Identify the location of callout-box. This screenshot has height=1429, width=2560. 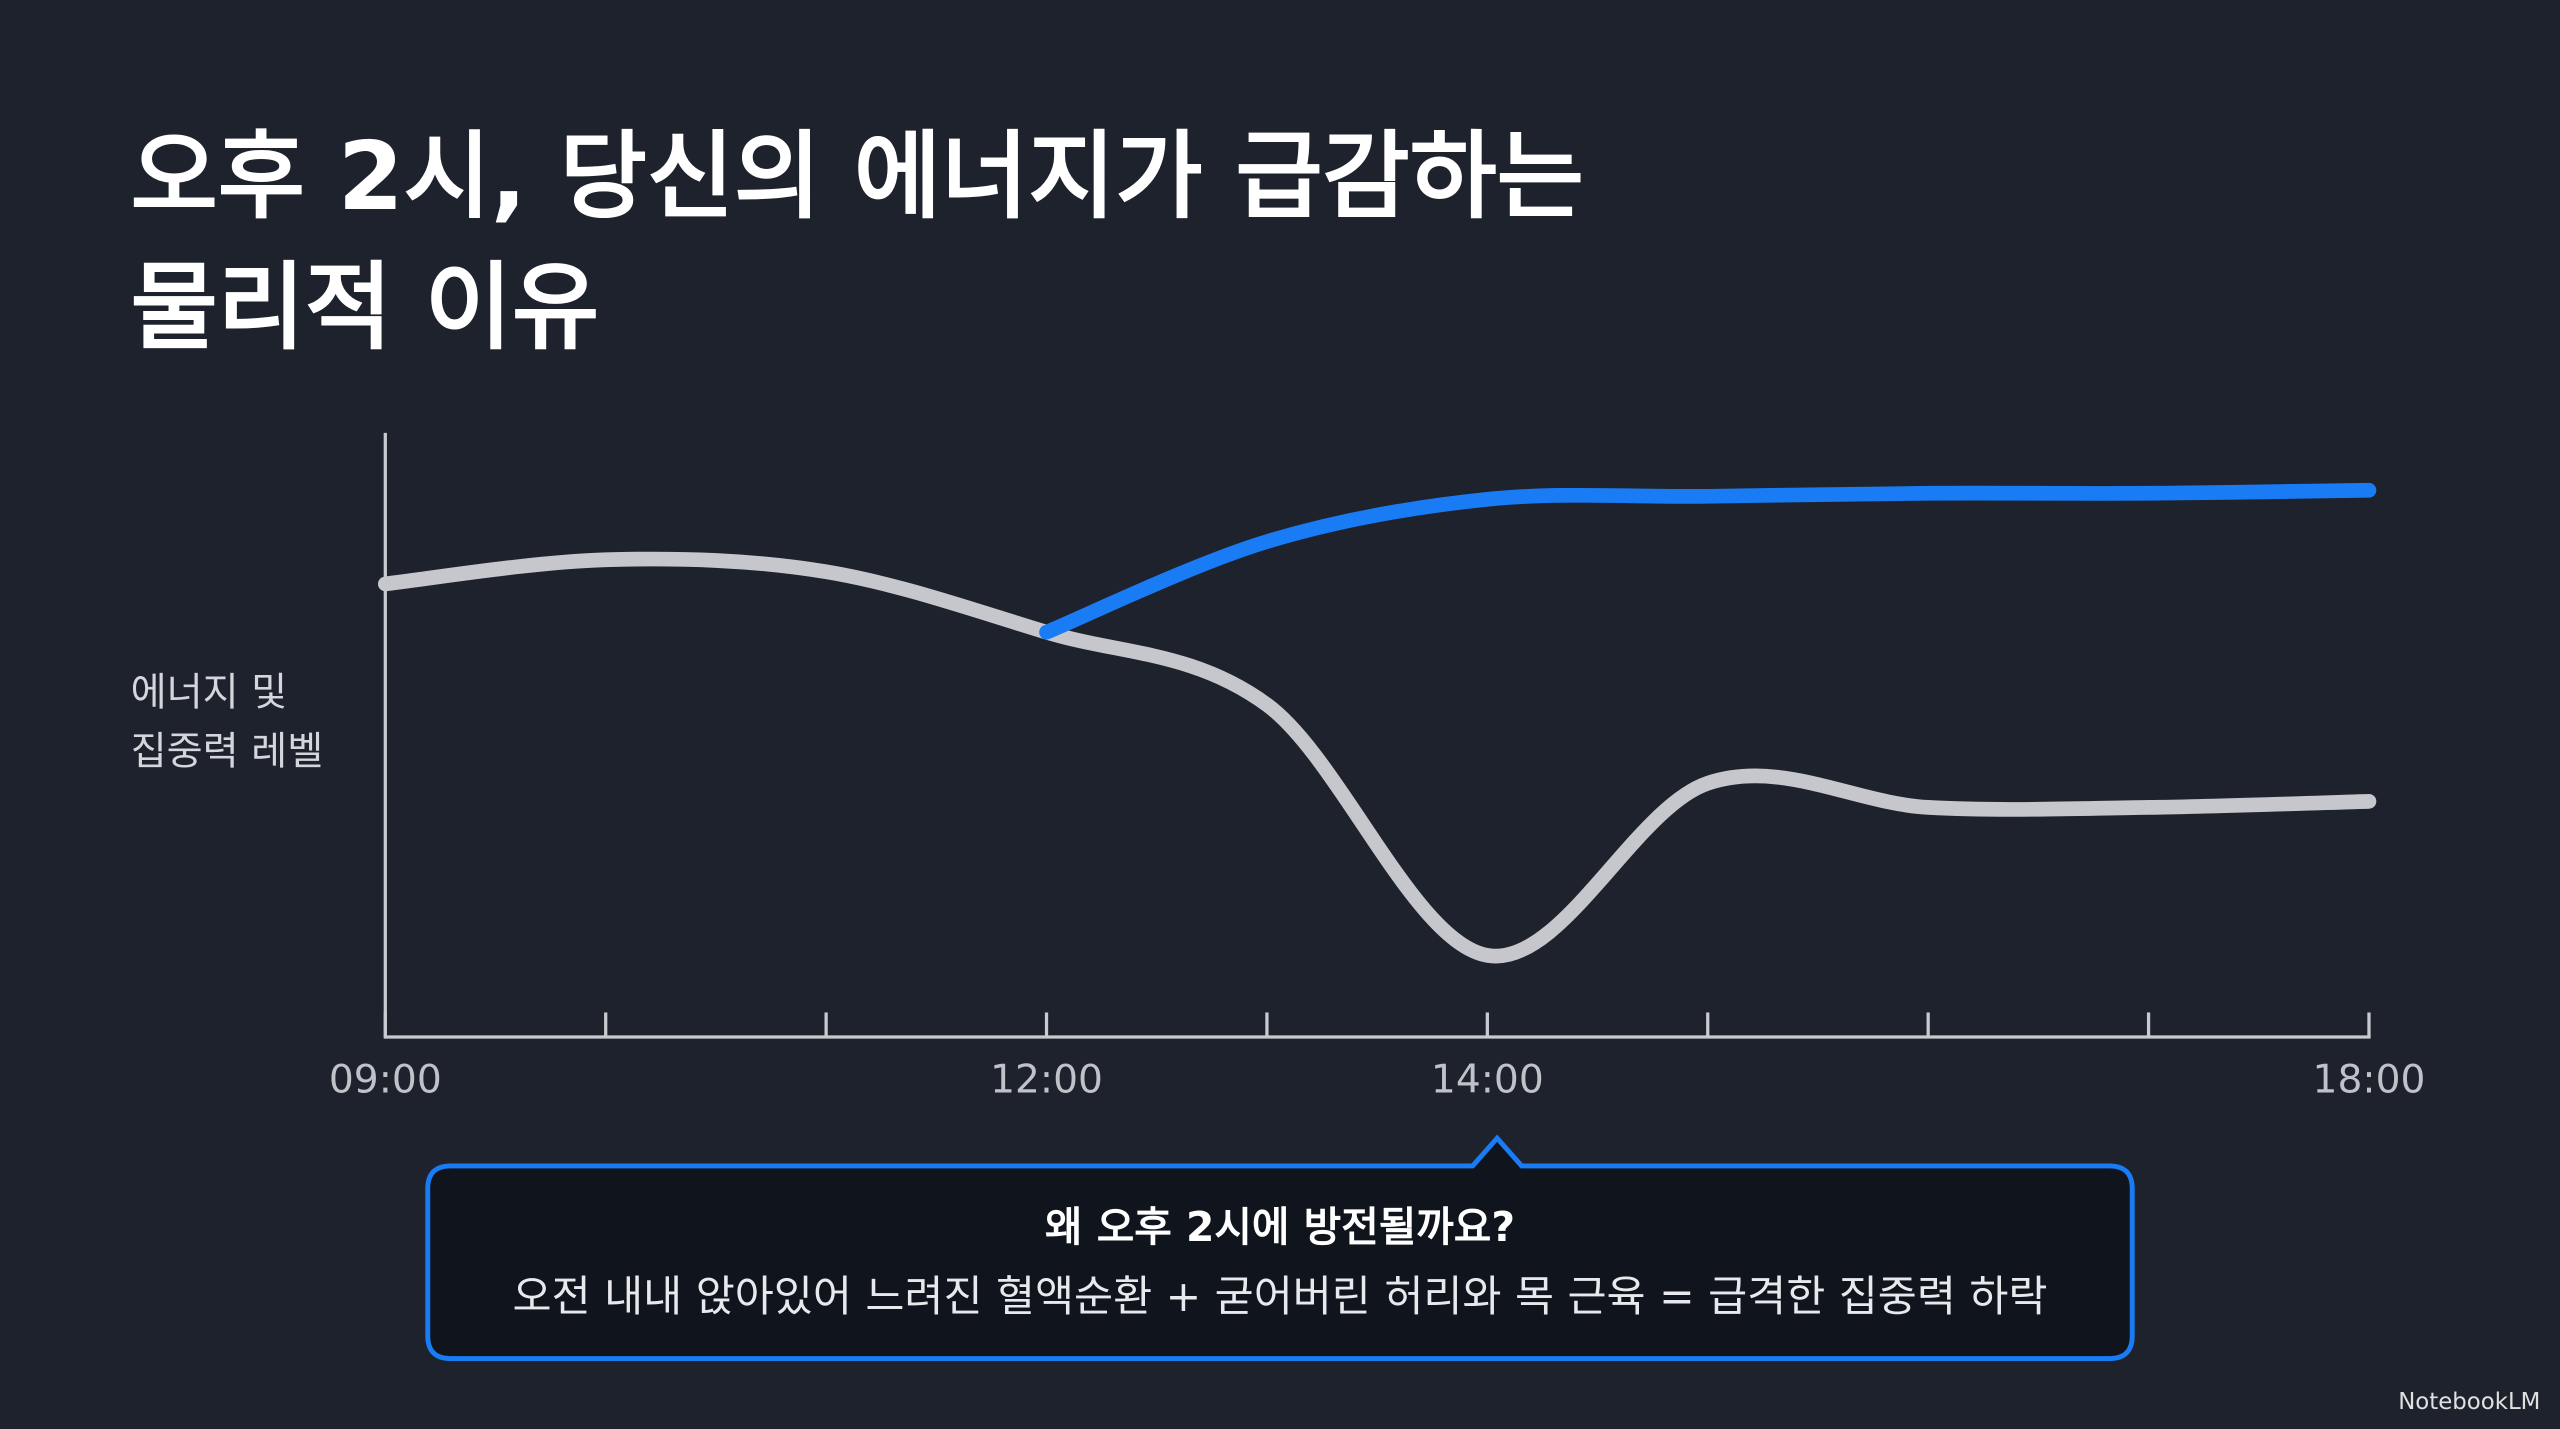
(1280, 1248).